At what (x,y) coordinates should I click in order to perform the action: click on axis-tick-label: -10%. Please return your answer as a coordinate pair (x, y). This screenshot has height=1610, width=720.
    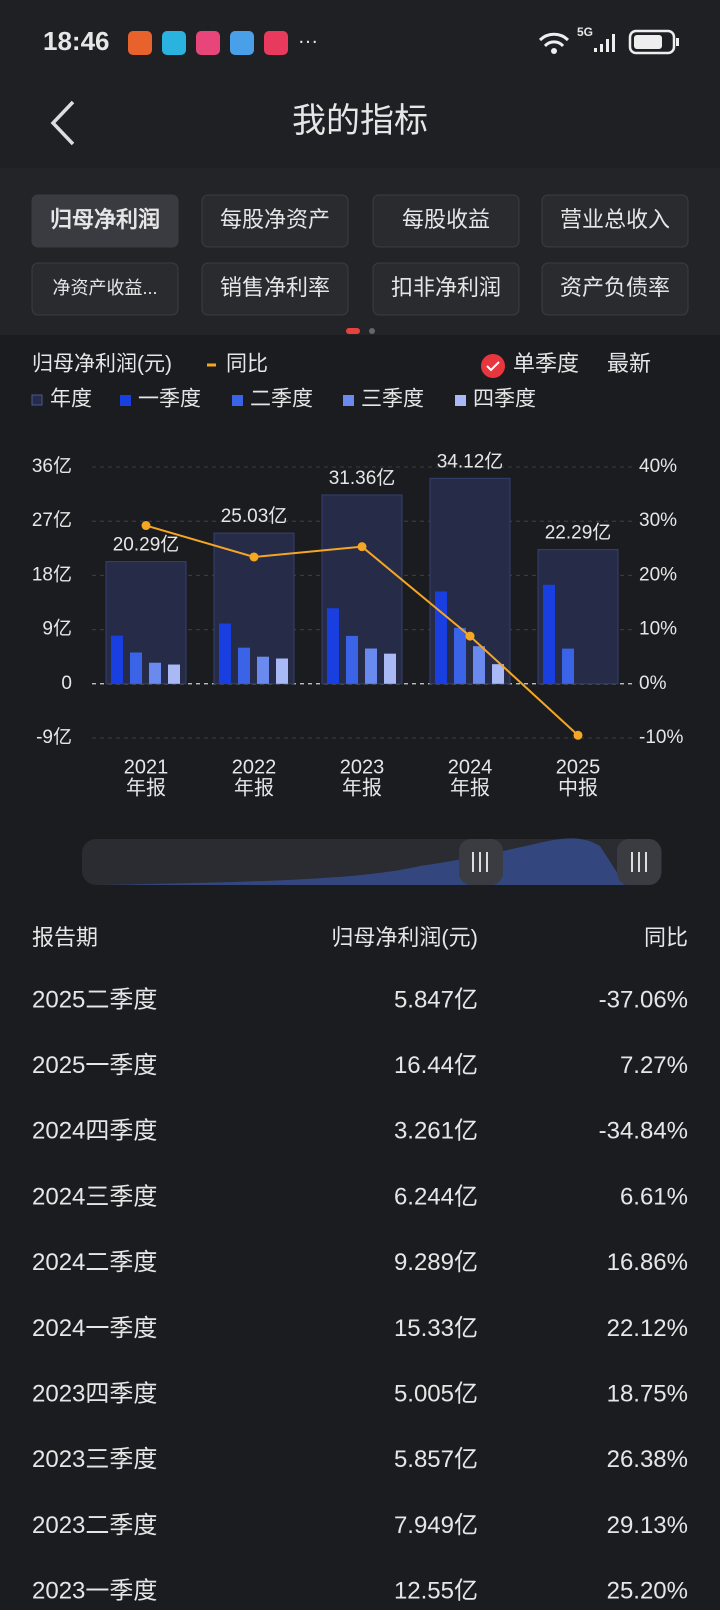
    Looking at the image, I should click on (661, 737).